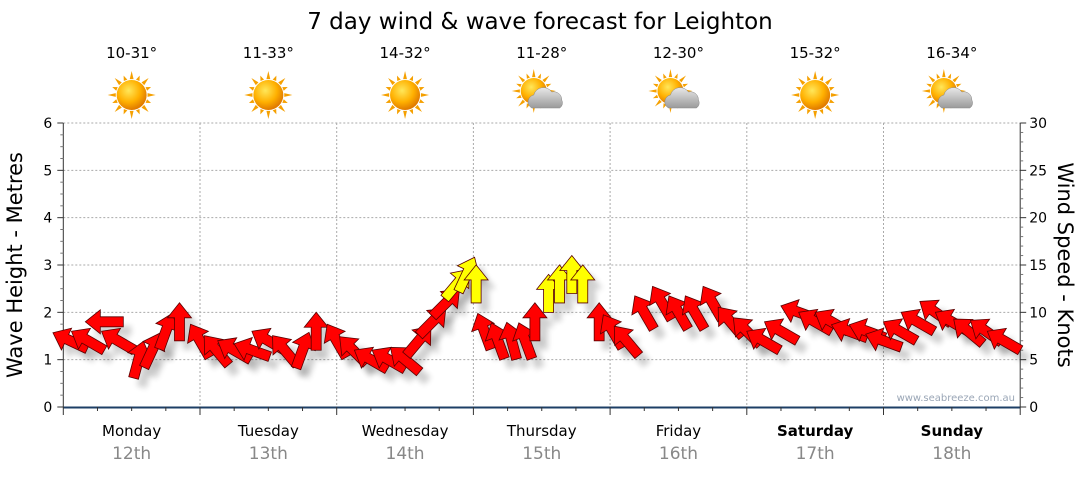  Describe the element at coordinates (1038, 124) in the screenshot. I see `y2-tick-label: 30` at that location.